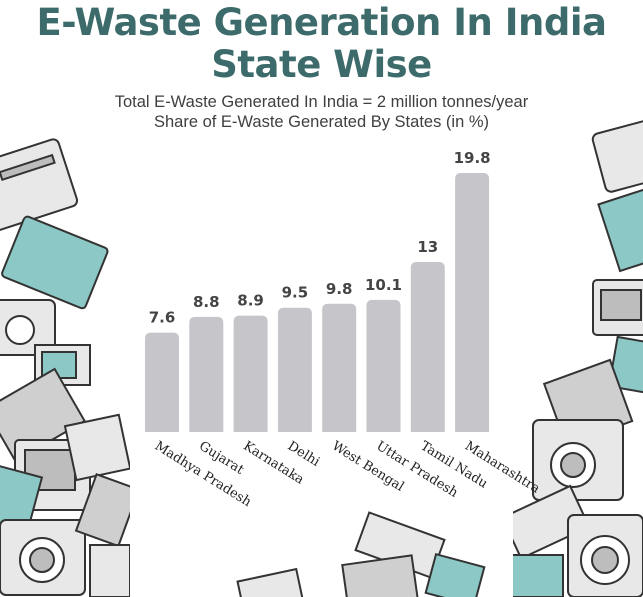 The height and width of the screenshot is (597, 643). Describe the element at coordinates (321, 22) in the screenshot. I see `title-line-1: E-Waste Generation In India` at that location.